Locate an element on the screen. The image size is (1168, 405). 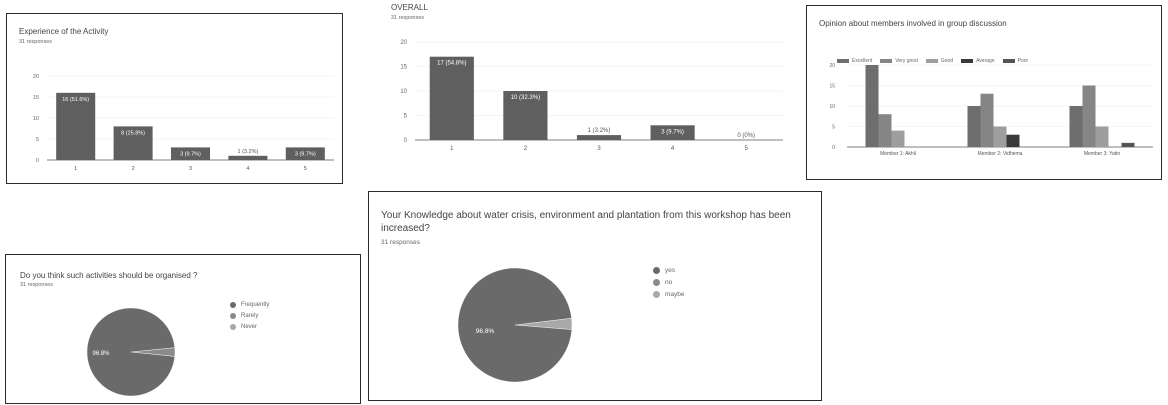
organised-chart-legend: Frequently Rarely Never is located at coordinates (249, 315).